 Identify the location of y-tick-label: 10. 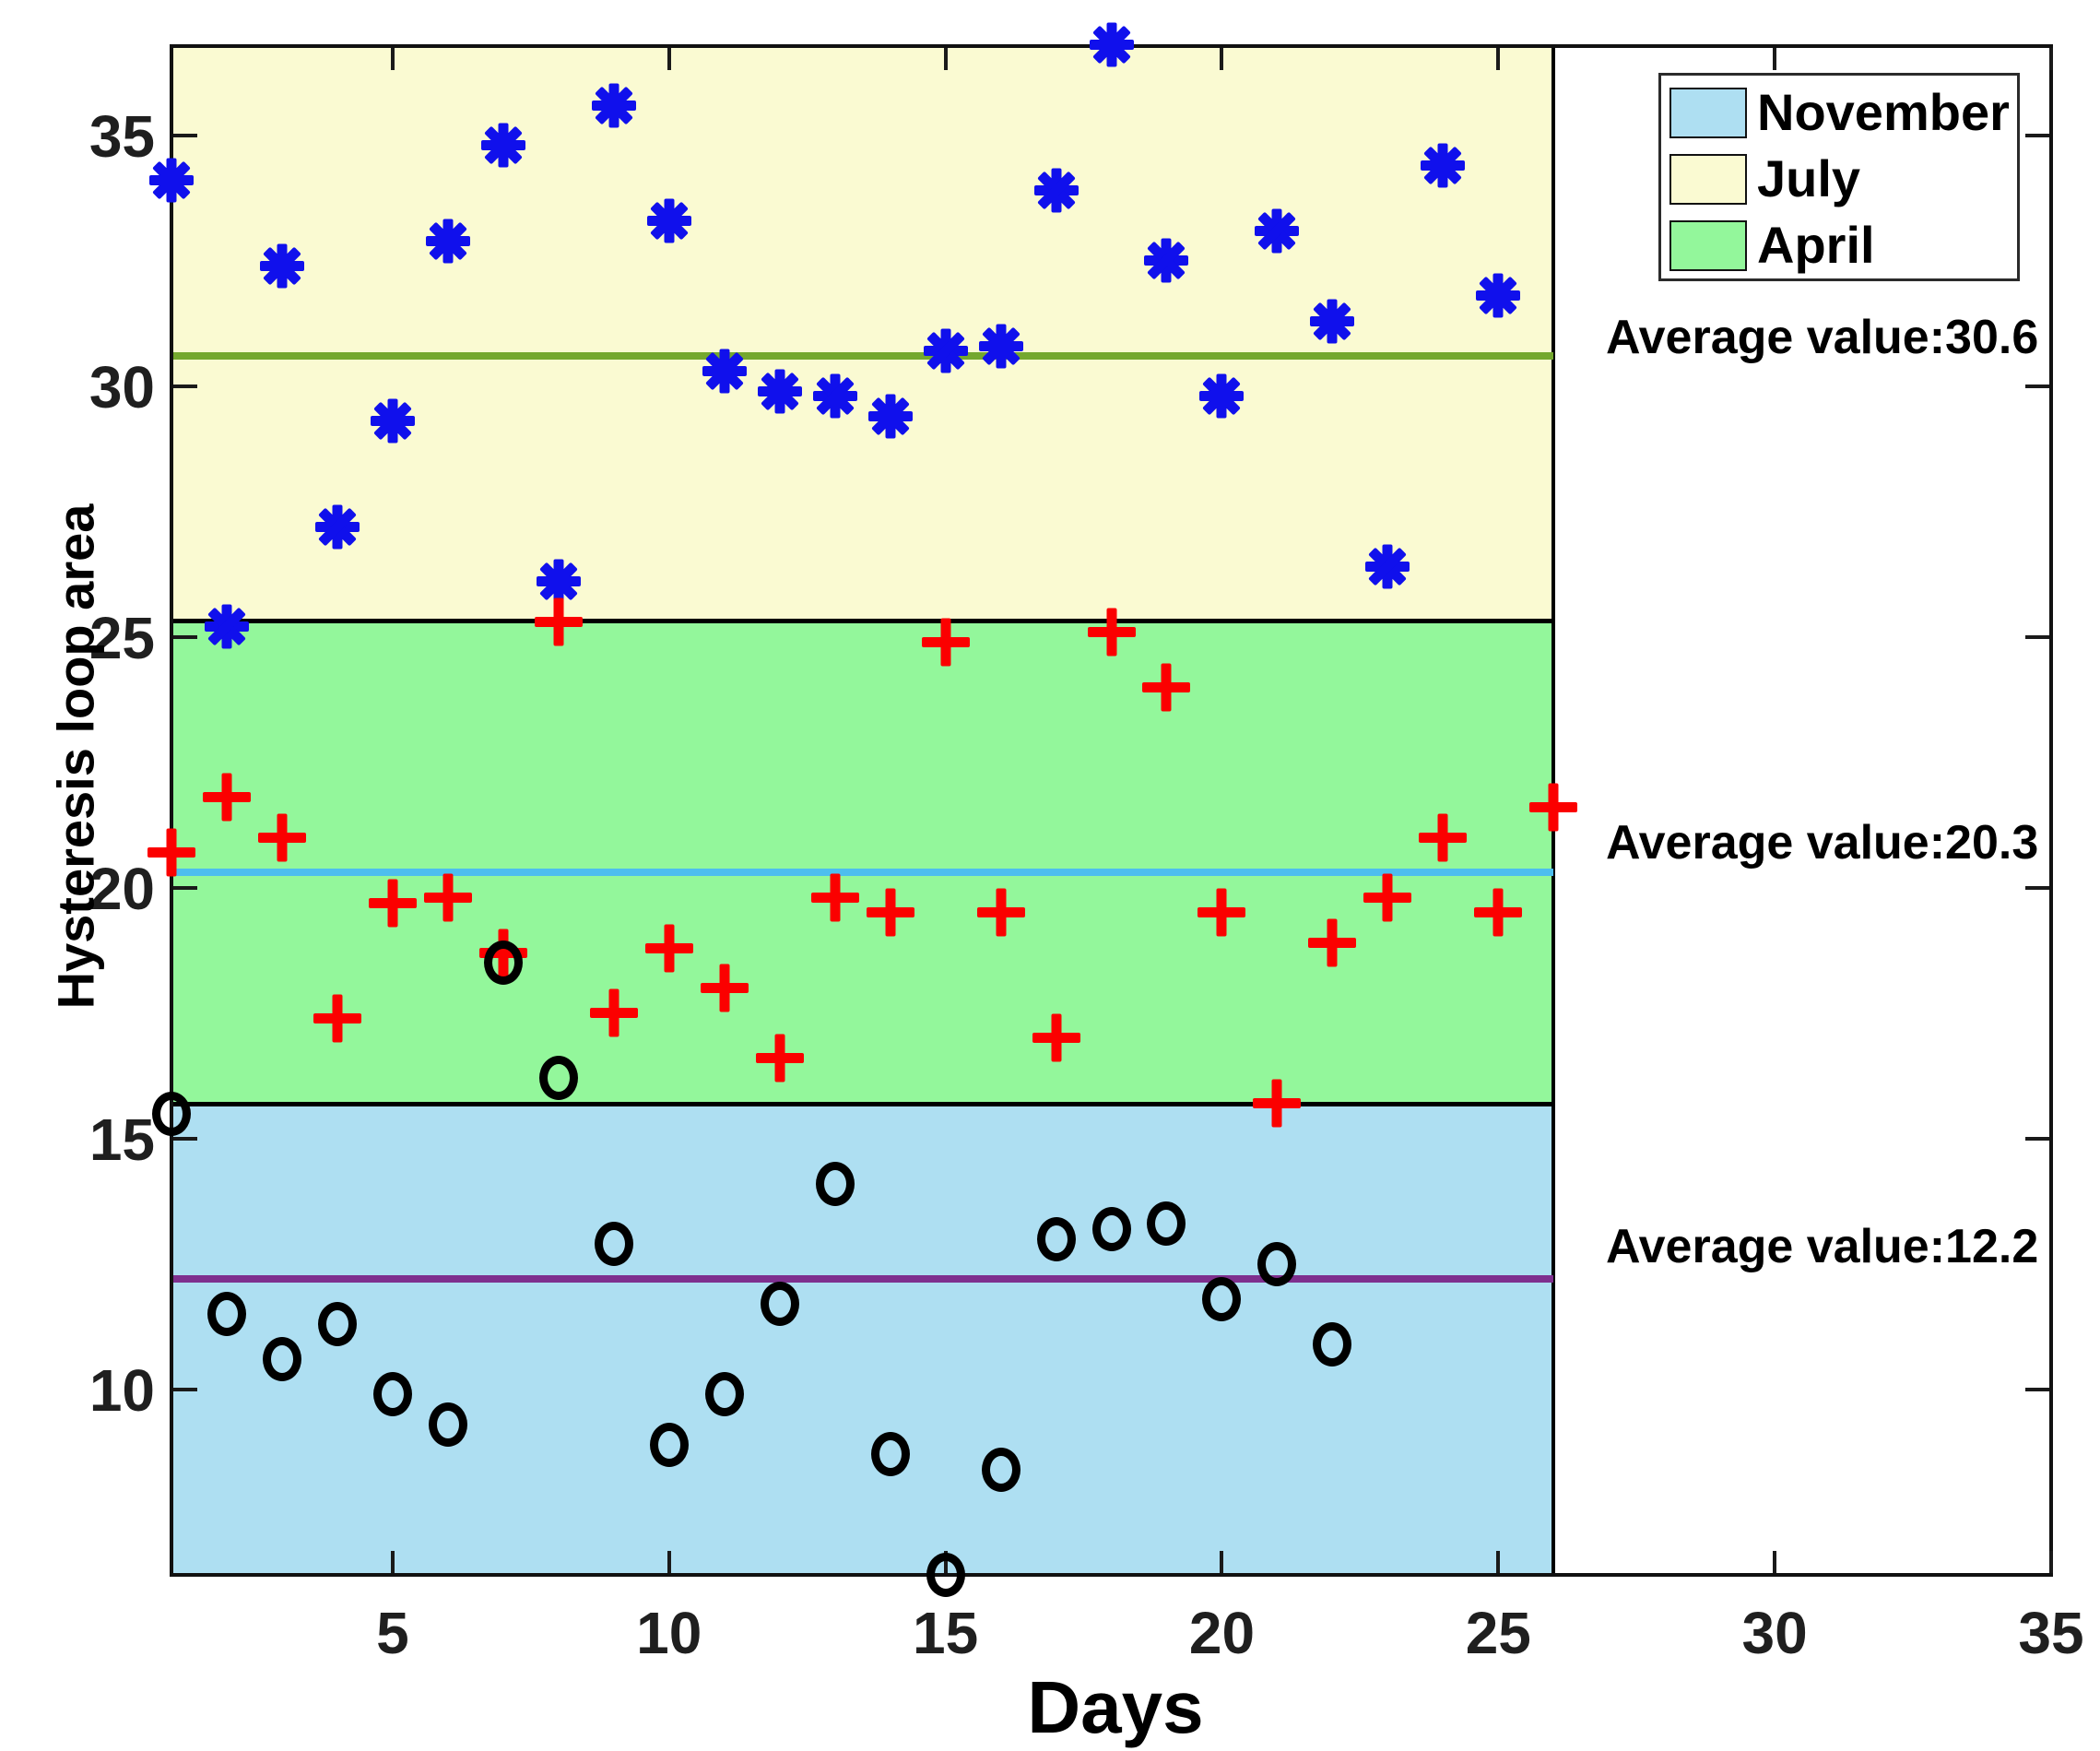
(122, 1390).